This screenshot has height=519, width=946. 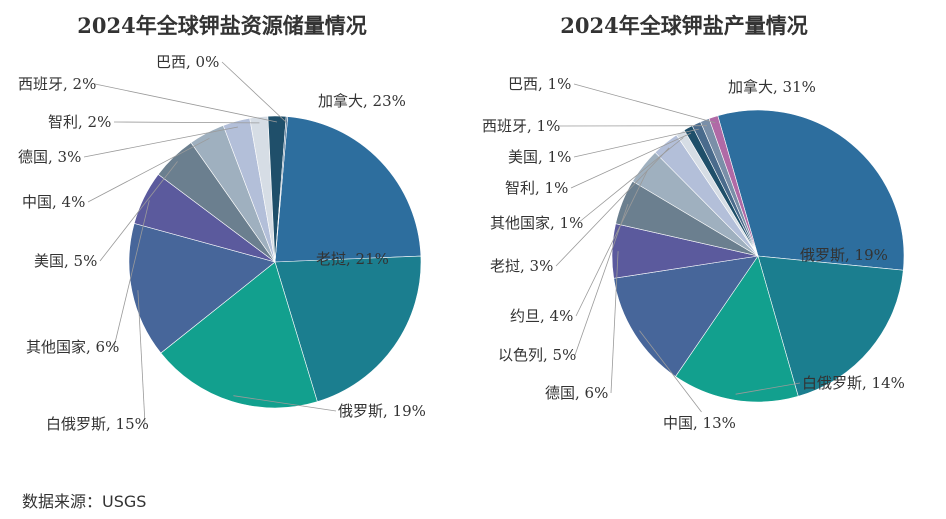 I want to click on pie1-label-1: 俄罗斯, 19%, so click(x=844, y=255).